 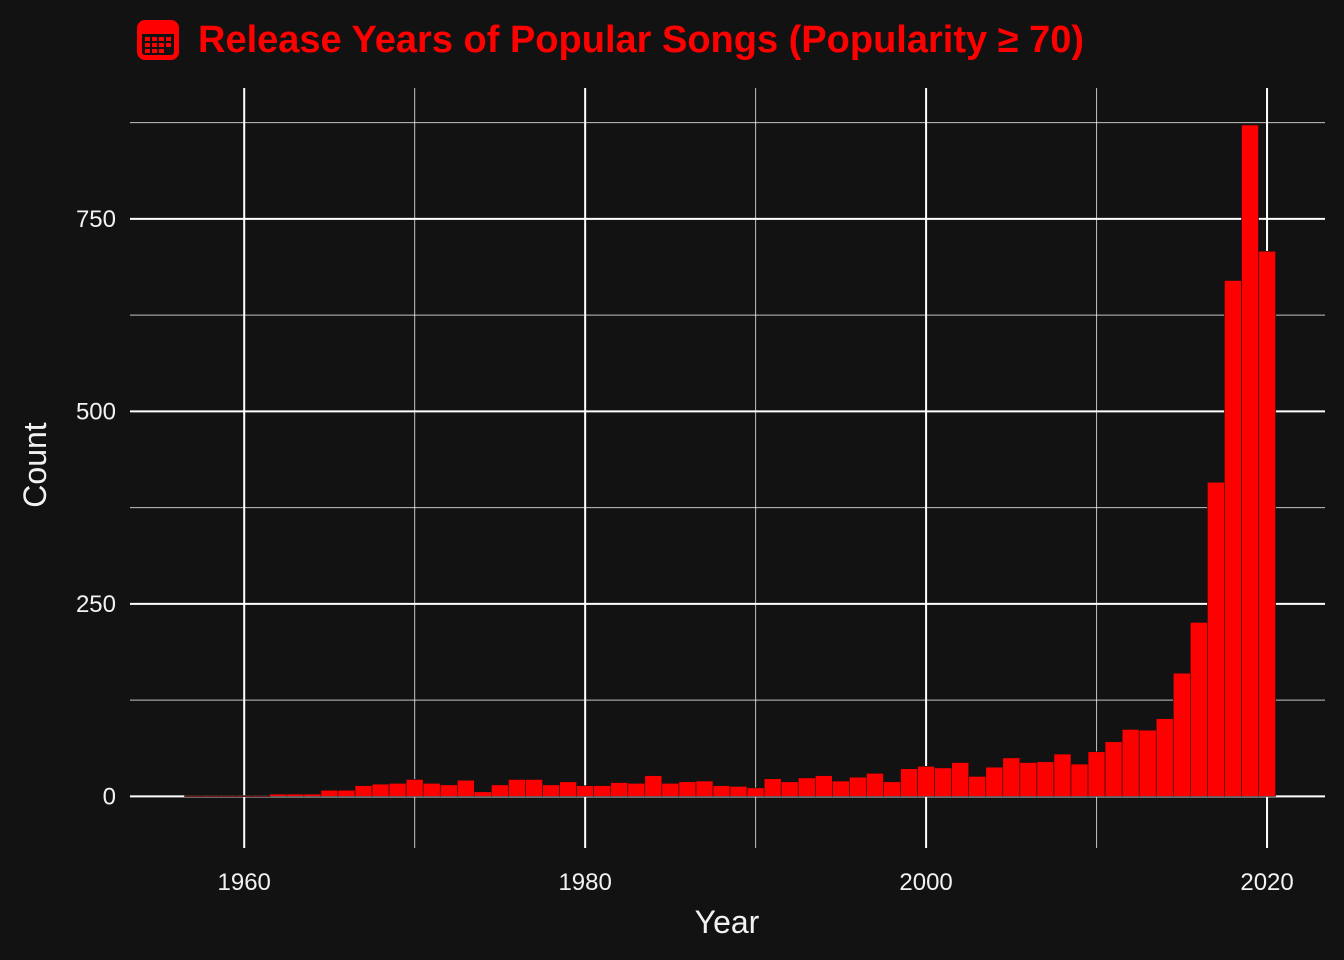 What do you see at coordinates (568, 789) in the screenshot?
I see `bar-1979` at bounding box center [568, 789].